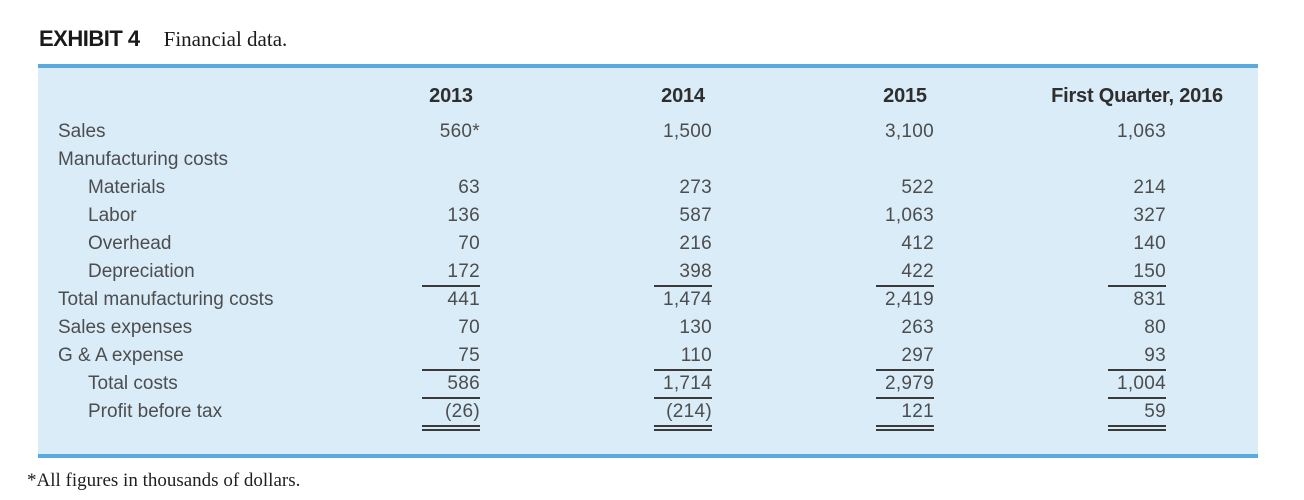 This screenshot has width=1304, height=500. I want to click on row-label: Overhead, so click(130, 243).